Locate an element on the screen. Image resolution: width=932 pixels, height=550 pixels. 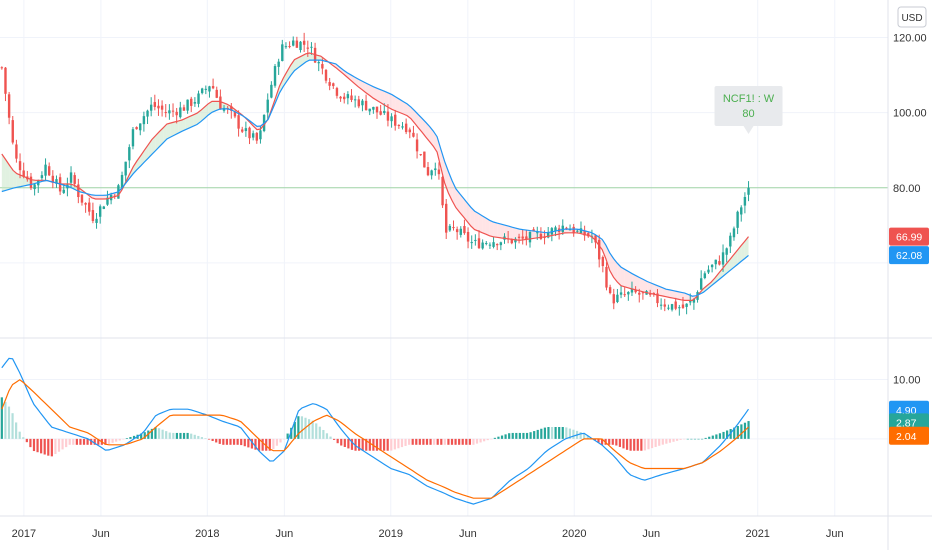
currency-label: USD is located at coordinates (911, 18).